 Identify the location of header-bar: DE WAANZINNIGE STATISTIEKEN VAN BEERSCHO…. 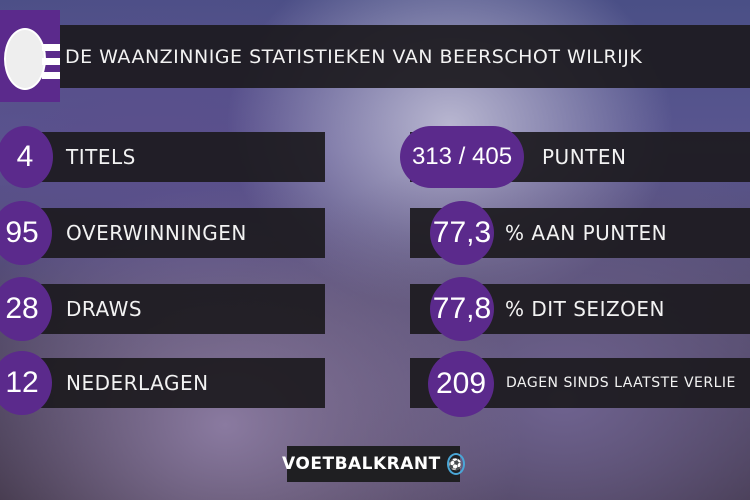
(395, 56).